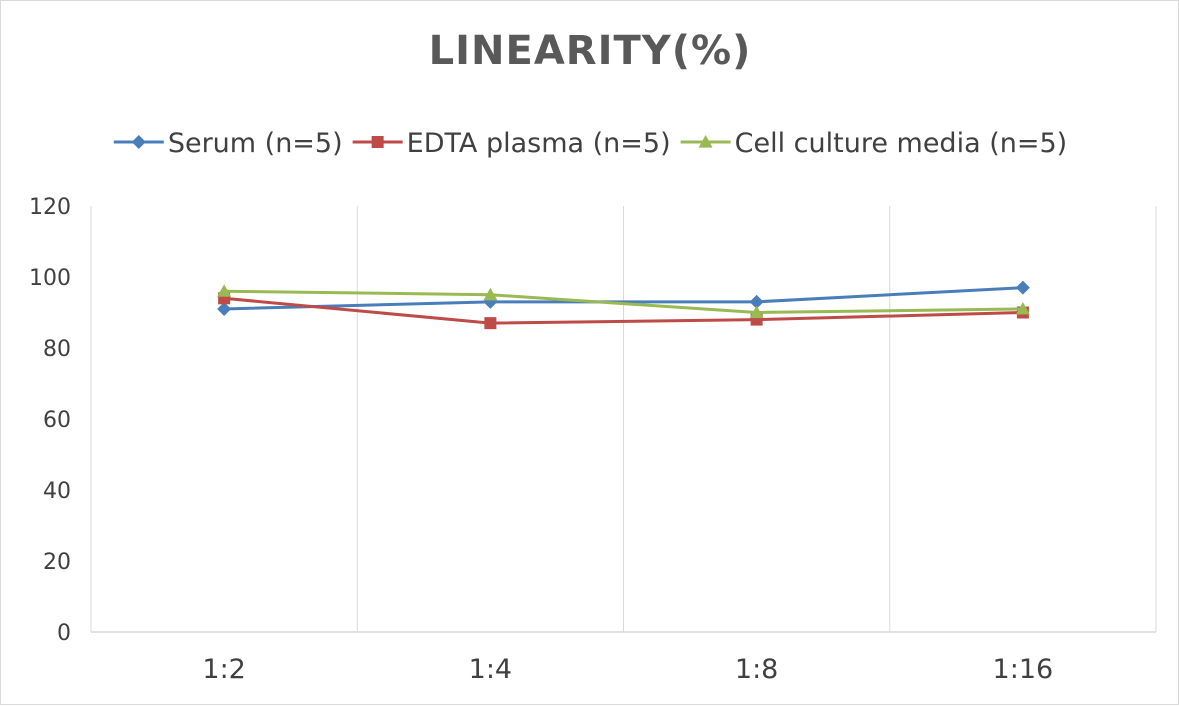 This screenshot has height=706, width=1179. Describe the element at coordinates (490, 323) in the screenshot. I see `series-2-point` at that location.